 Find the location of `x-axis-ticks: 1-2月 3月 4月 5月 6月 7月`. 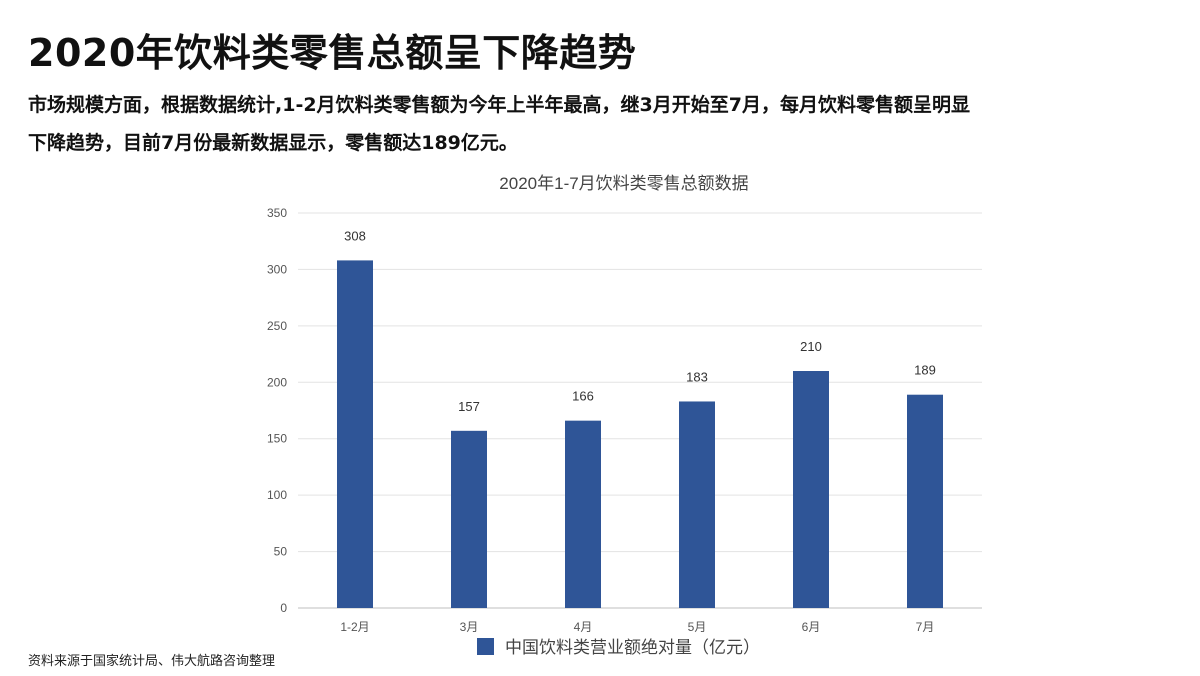

x-axis-ticks: 1-2月 3月 4月 5月 6月 7月 is located at coordinates (637, 627).